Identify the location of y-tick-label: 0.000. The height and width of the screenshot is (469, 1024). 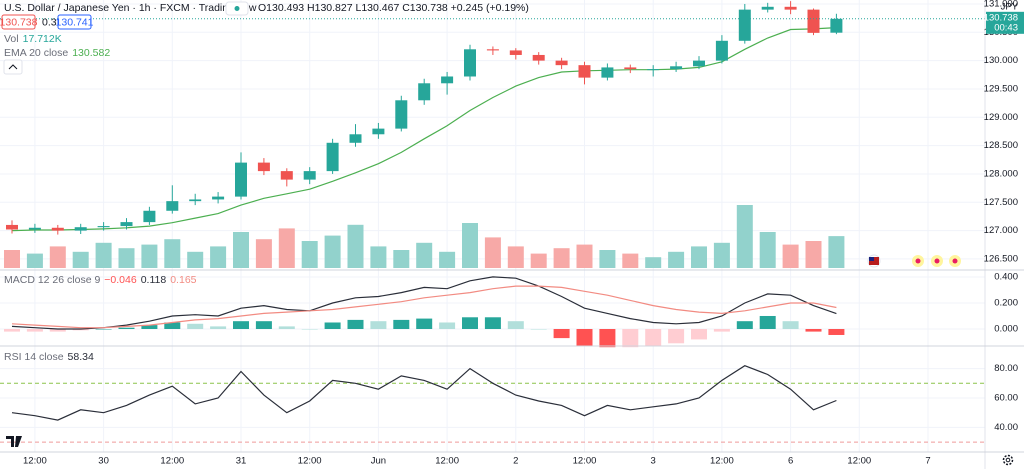
(1006, 329).